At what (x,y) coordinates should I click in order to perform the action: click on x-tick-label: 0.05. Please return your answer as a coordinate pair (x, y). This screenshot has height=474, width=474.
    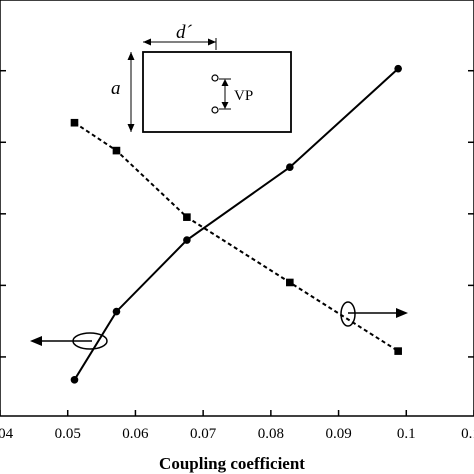
    Looking at the image, I should click on (68, 434).